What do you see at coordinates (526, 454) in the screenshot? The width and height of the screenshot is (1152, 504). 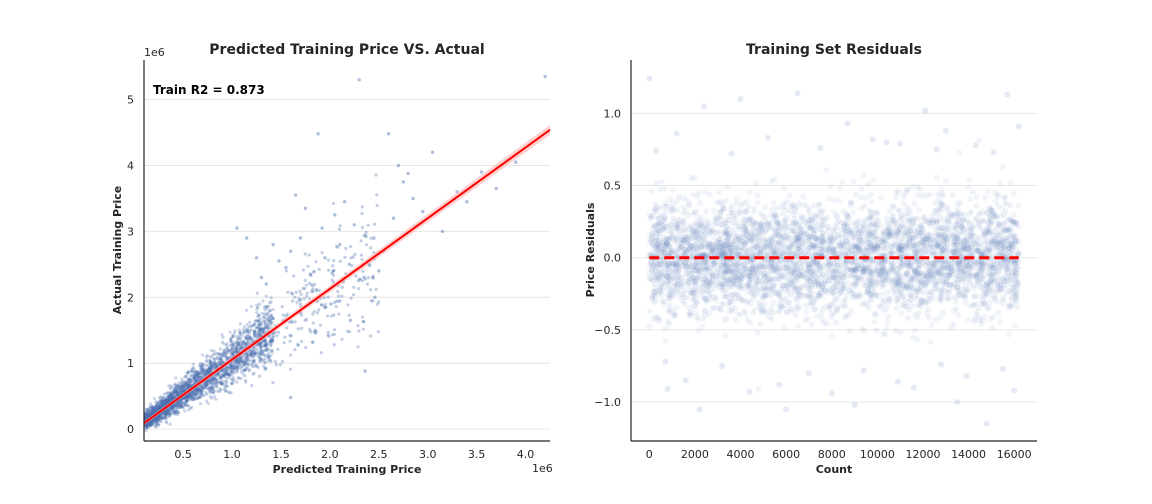 I see `x-tick-label: 4.0` at bounding box center [526, 454].